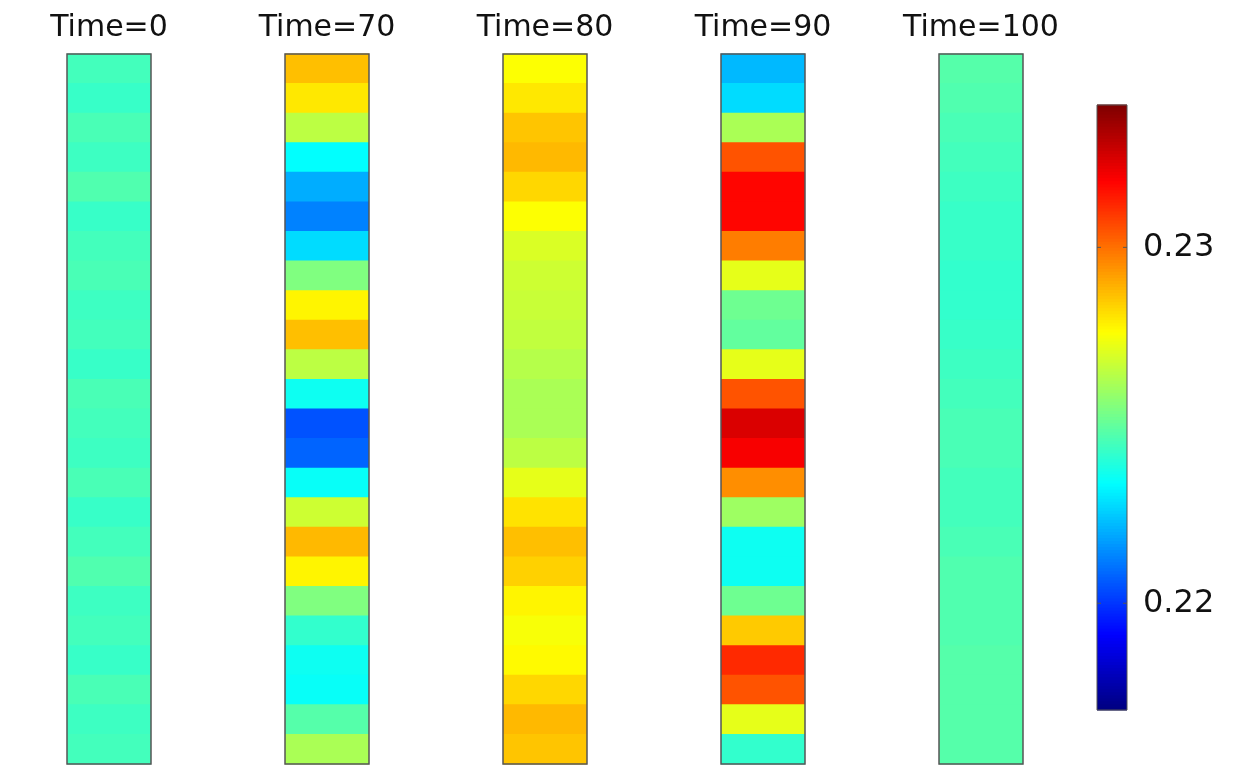  Describe the element at coordinates (980, 25) in the screenshot. I see `x-tick-label: Time=100` at that location.